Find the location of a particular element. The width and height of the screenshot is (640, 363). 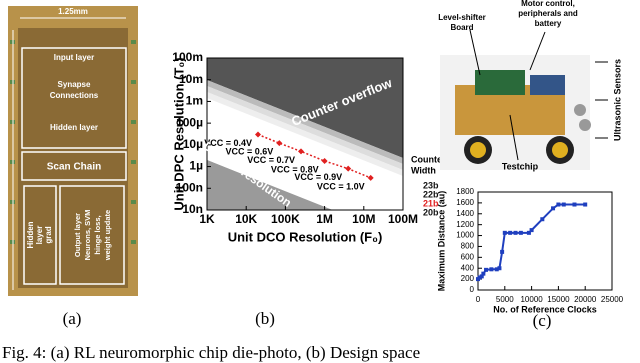

photo-label: Level-shifter is located at coordinates (462, 17).